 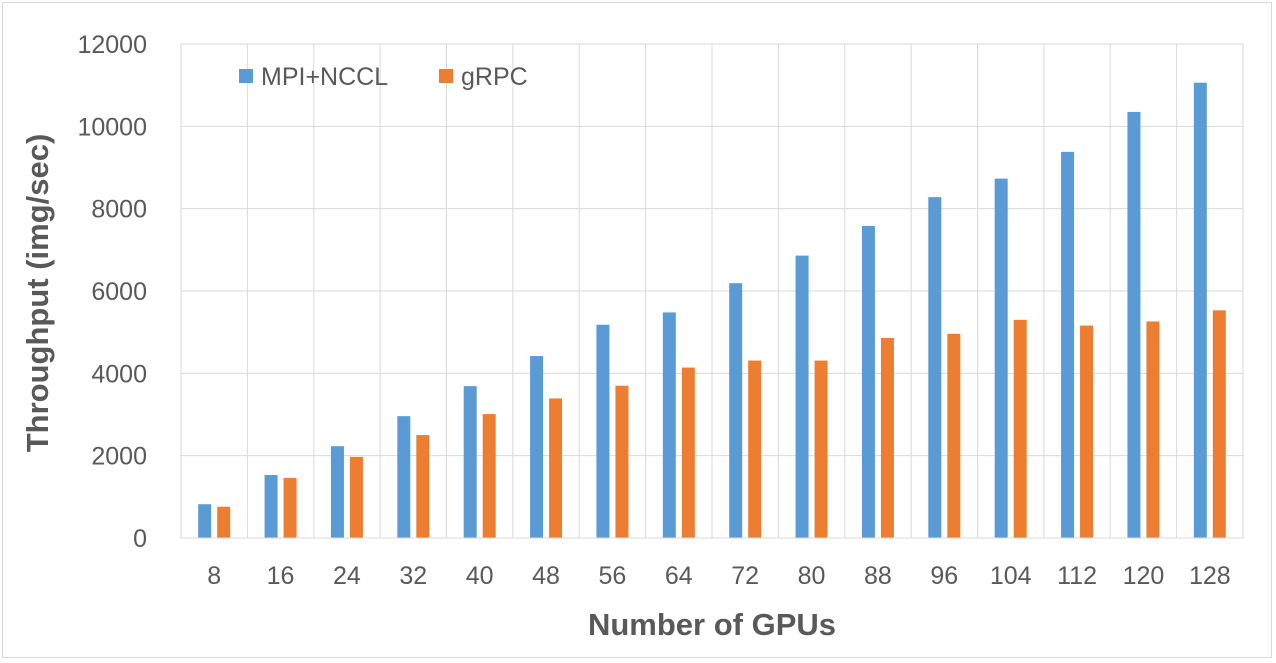 What do you see at coordinates (679, 576) in the screenshot?
I see `x-tick-label: 64` at bounding box center [679, 576].